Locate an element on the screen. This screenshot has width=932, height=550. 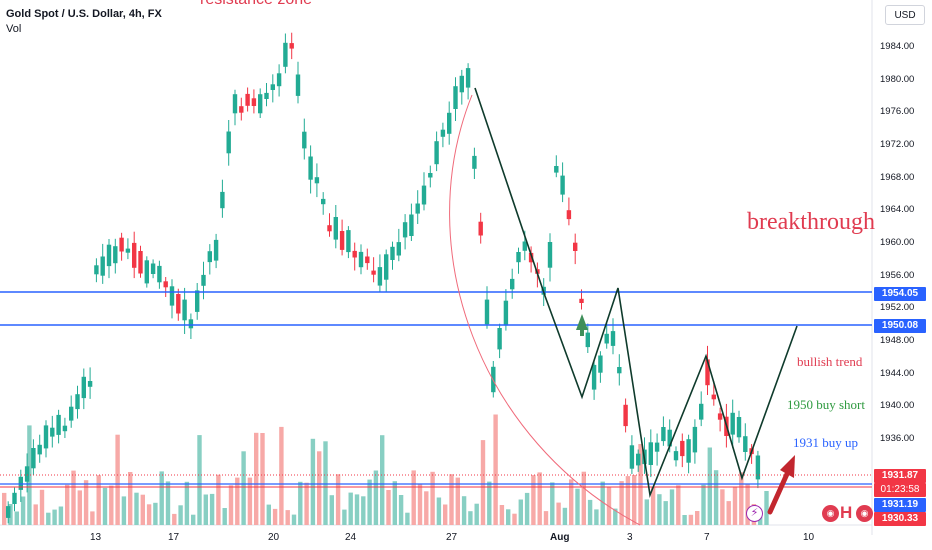
event-h-icon: H is located at coordinates (846, 512).